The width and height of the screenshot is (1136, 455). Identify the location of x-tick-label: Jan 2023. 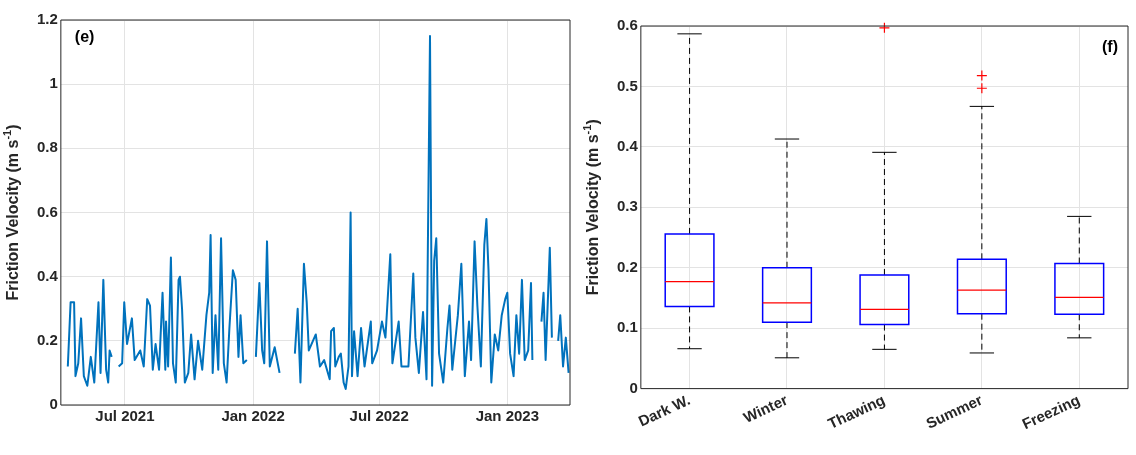
(507, 416).